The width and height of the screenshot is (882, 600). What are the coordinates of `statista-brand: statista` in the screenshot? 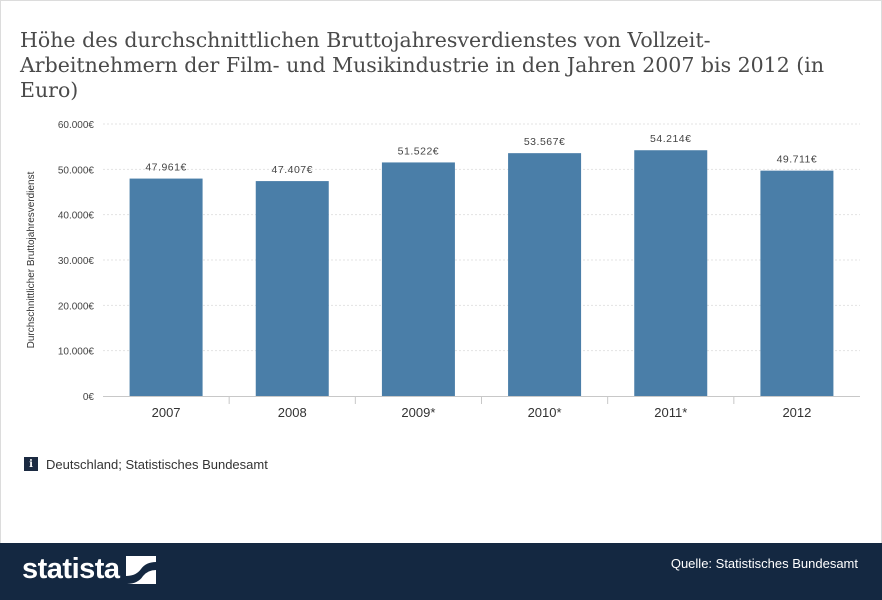 It's located at (89, 569).